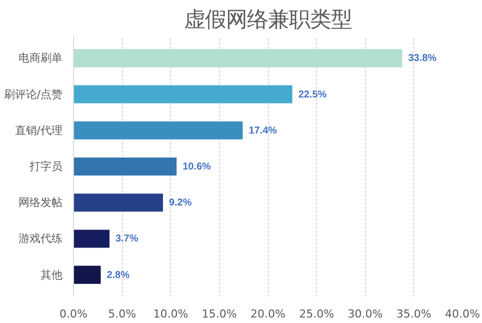  I want to click on data-label: 9.2%, so click(180, 203).